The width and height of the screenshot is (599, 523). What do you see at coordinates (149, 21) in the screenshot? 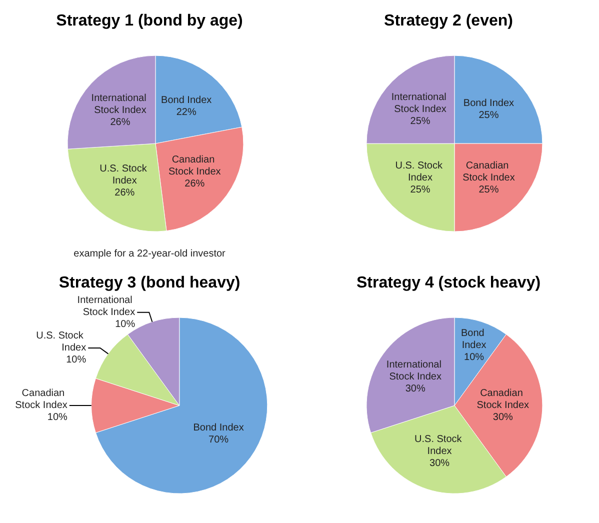
I see `chart-title: Strategy 1 (bond by age)` at bounding box center [149, 21].